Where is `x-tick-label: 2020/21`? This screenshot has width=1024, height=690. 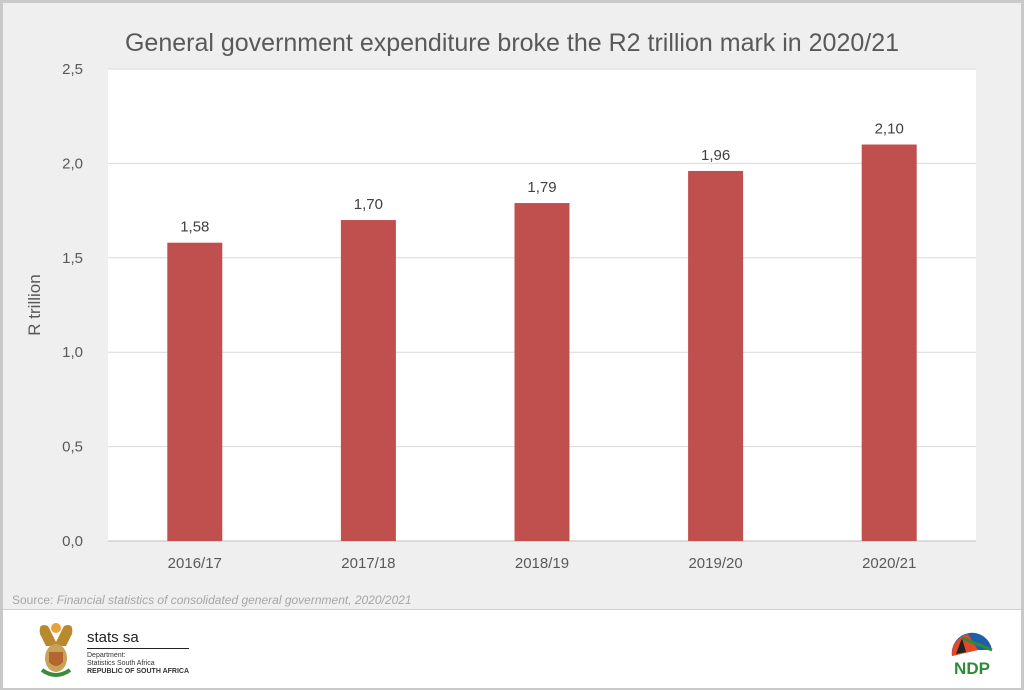 x-tick-label: 2020/21 is located at coordinates (889, 563).